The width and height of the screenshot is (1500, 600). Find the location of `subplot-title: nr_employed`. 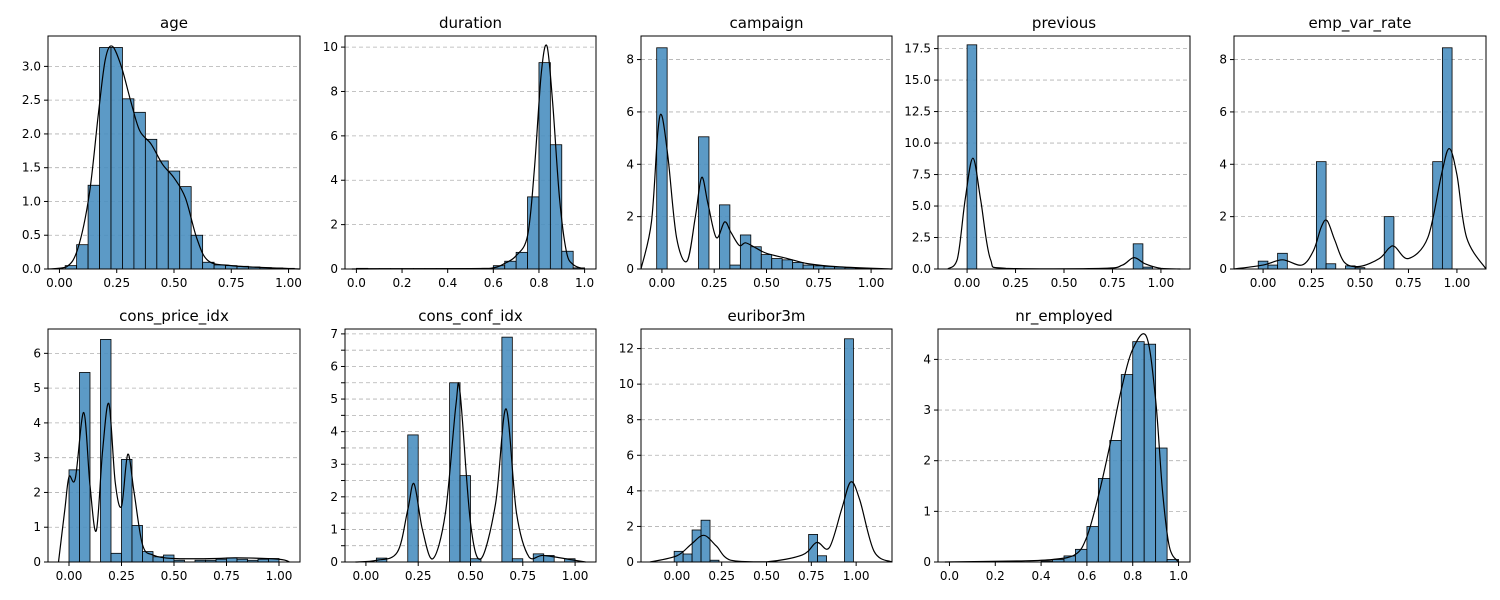

subplot-title: nr_employed is located at coordinates (1064, 316).